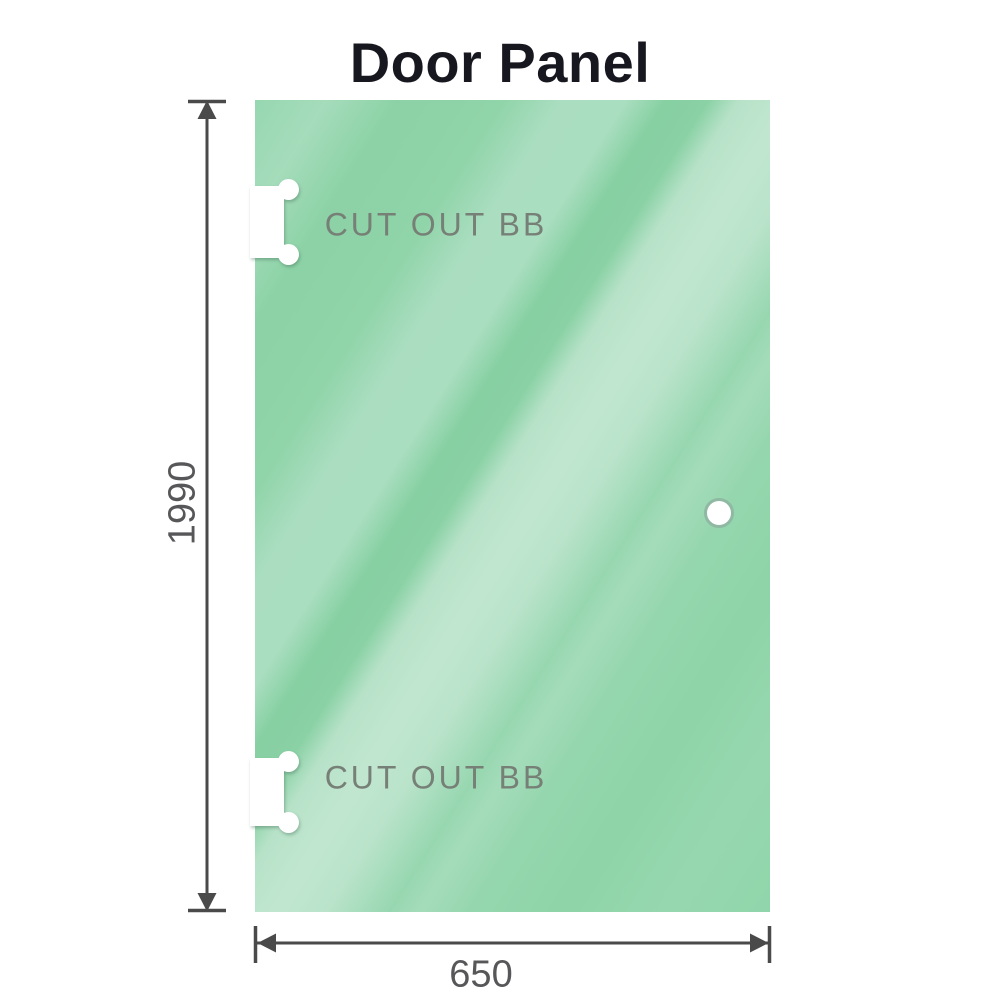 The width and height of the screenshot is (1000, 1000). What do you see at coordinates (500, 62) in the screenshot?
I see `page-title: Door Panel` at bounding box center [500, 62].